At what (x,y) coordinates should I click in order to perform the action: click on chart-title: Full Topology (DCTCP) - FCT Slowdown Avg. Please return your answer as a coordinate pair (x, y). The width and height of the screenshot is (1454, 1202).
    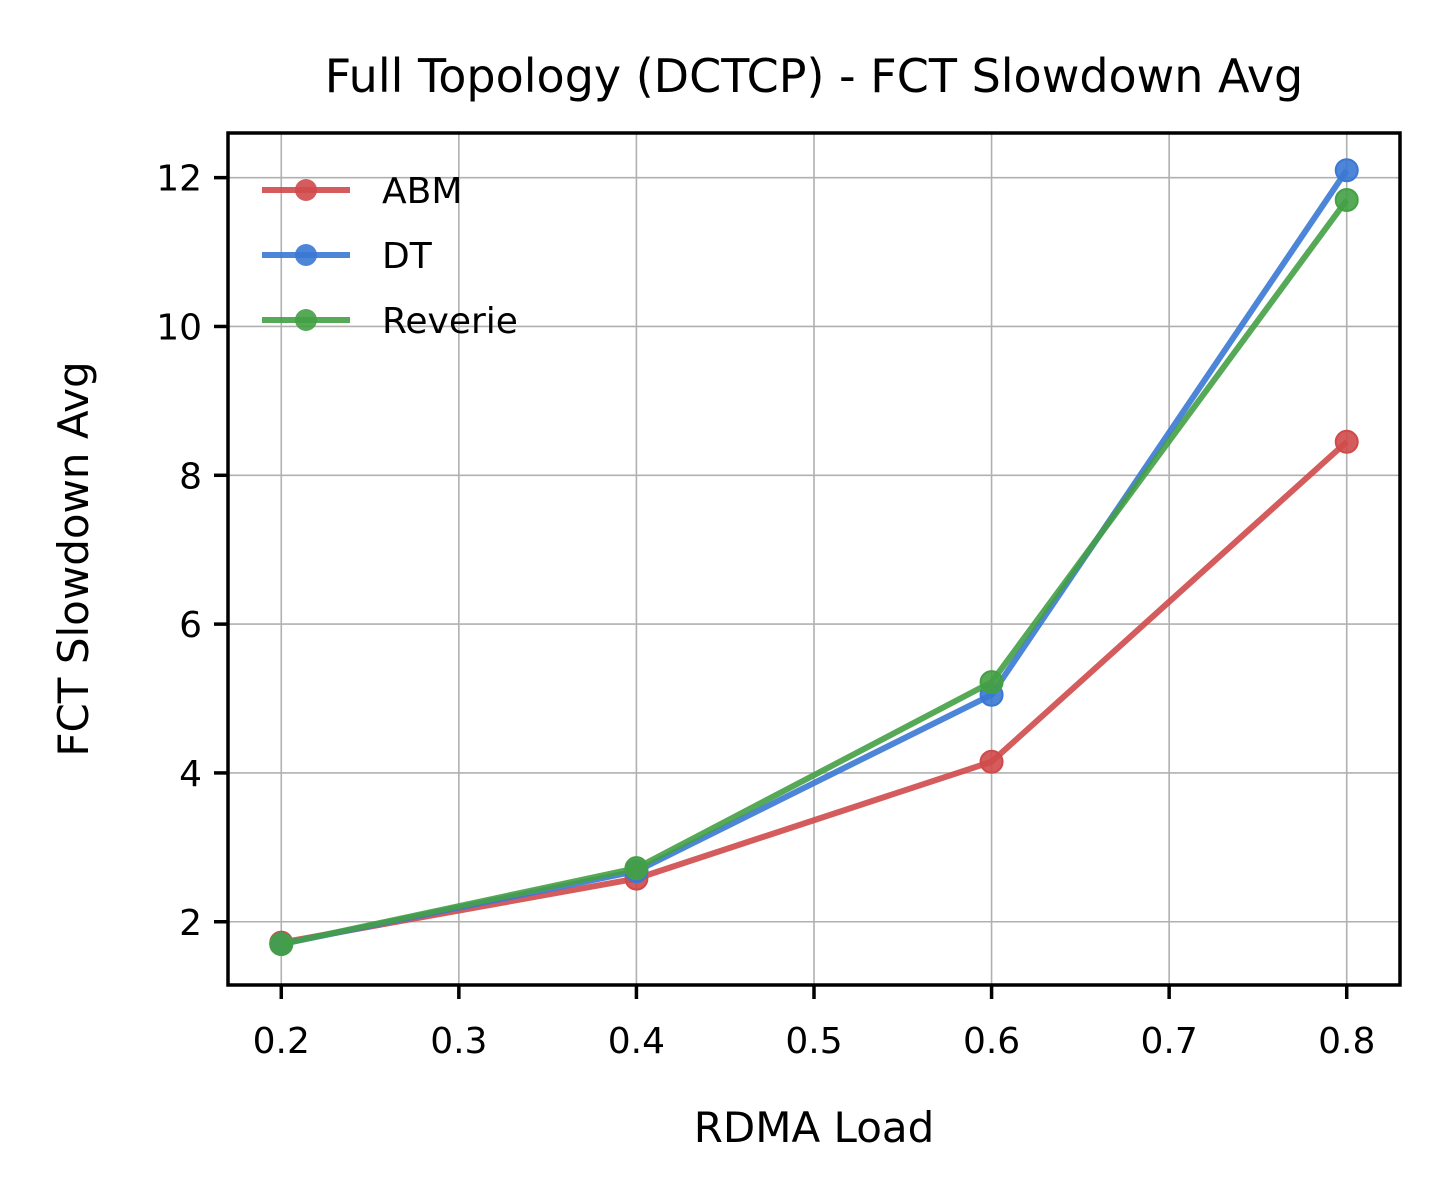
    Looking at the image, I should click on (814, 76).